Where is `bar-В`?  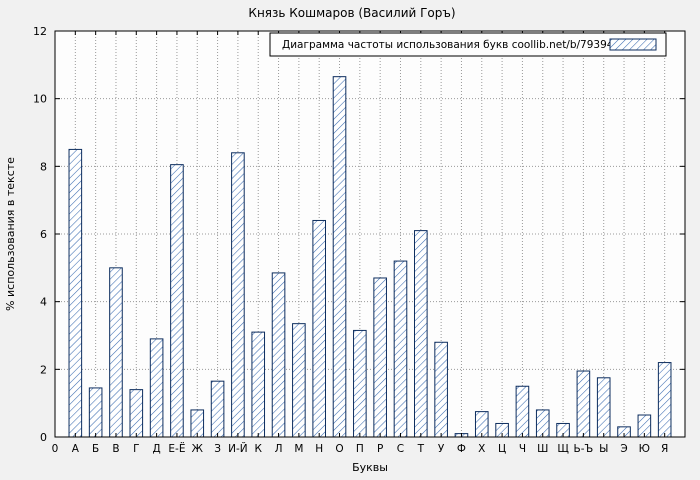 bar-В is located at coordinates (116, 352).